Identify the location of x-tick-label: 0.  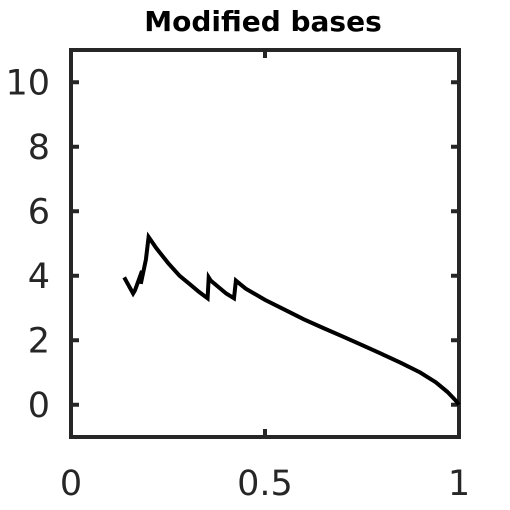
(71, 484).